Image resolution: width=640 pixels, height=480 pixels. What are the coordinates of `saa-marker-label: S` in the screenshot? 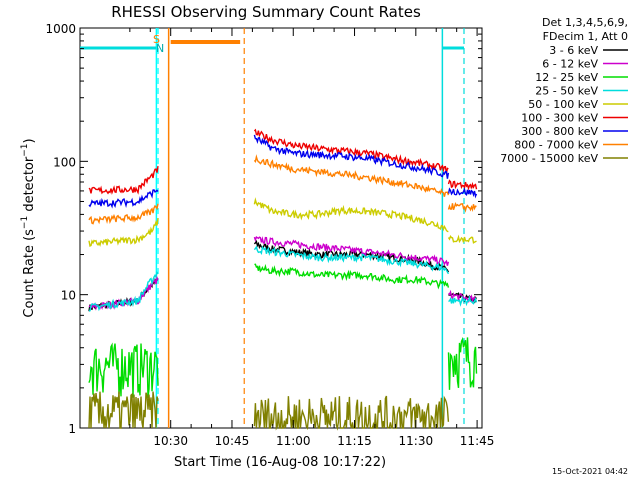 It's located at (156, 39).